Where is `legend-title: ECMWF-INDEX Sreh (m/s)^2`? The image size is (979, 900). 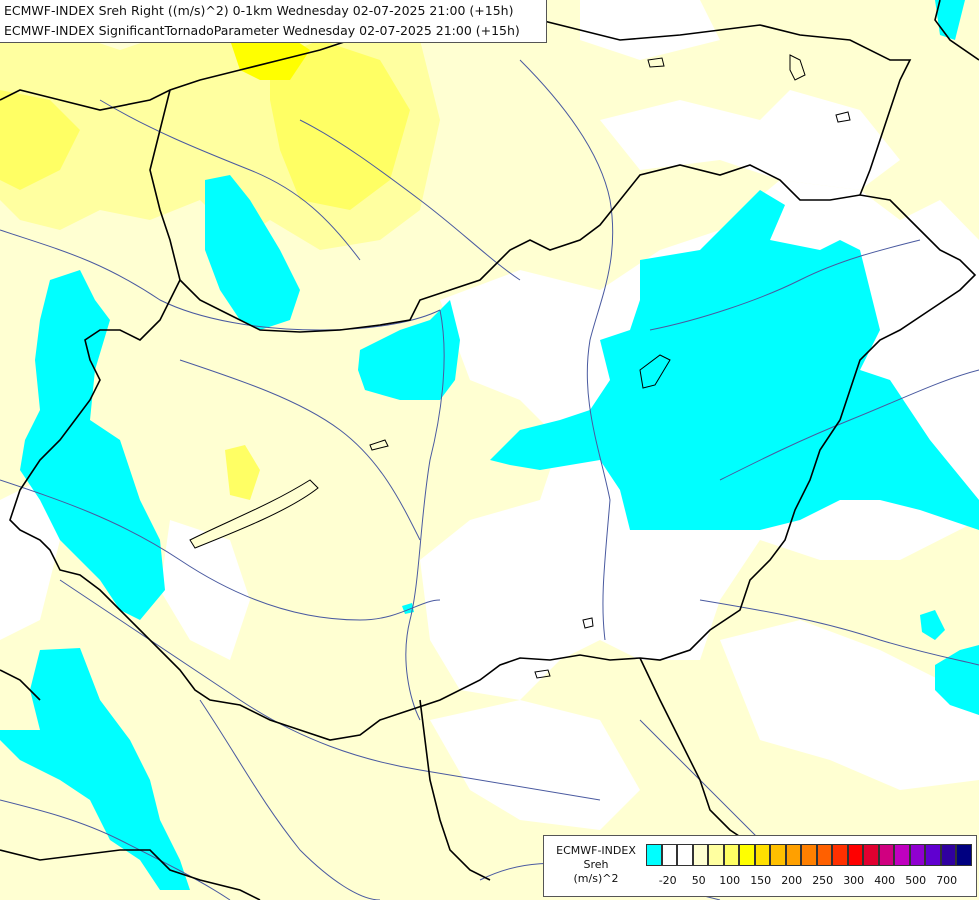 legend-title: ECMWF-INDEX Sreh (m/s)^2 is located at coordinates (596, 865).